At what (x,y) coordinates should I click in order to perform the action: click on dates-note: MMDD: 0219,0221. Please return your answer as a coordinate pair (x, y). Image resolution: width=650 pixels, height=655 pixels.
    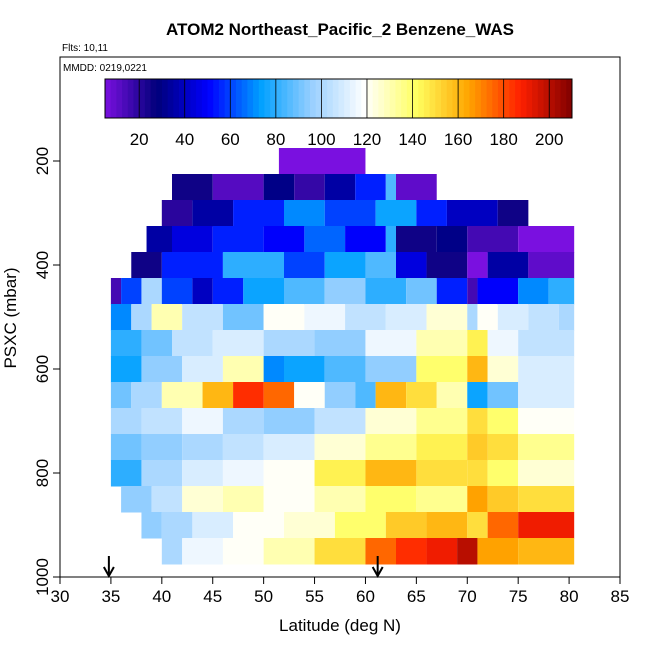
    Looking at the image, I should click on (105, 68).